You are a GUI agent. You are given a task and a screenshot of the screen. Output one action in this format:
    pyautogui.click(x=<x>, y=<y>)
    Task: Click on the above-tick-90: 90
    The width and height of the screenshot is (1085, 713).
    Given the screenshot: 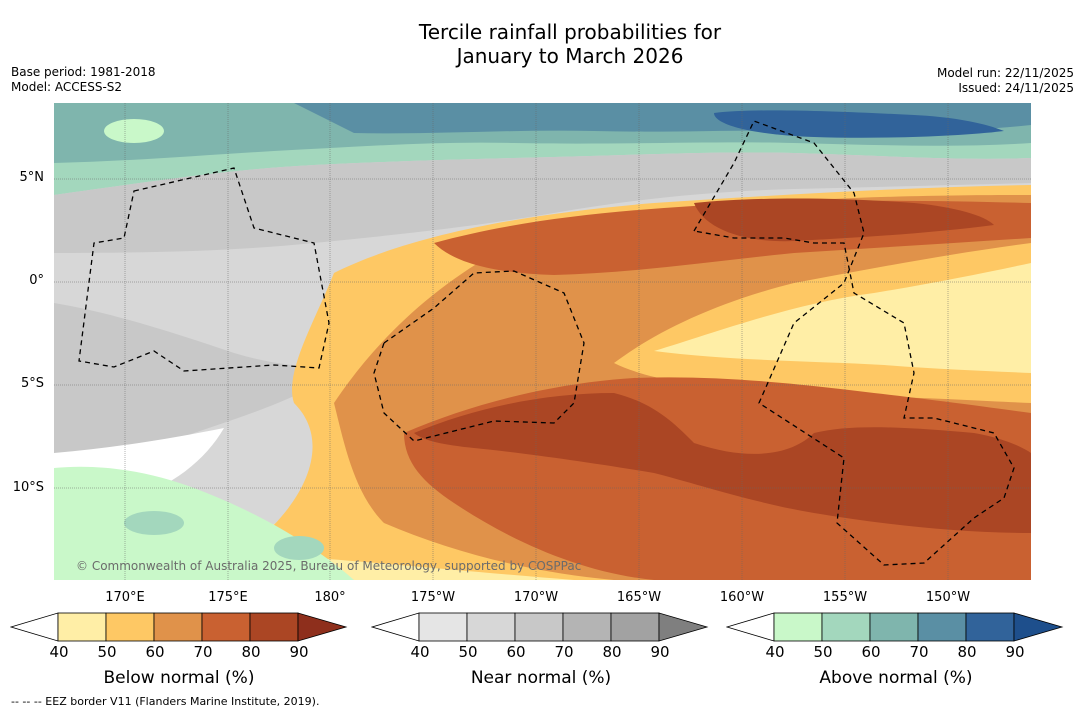 What is the action you would take?
    pyautogui.click(x=1015, y=652)
    